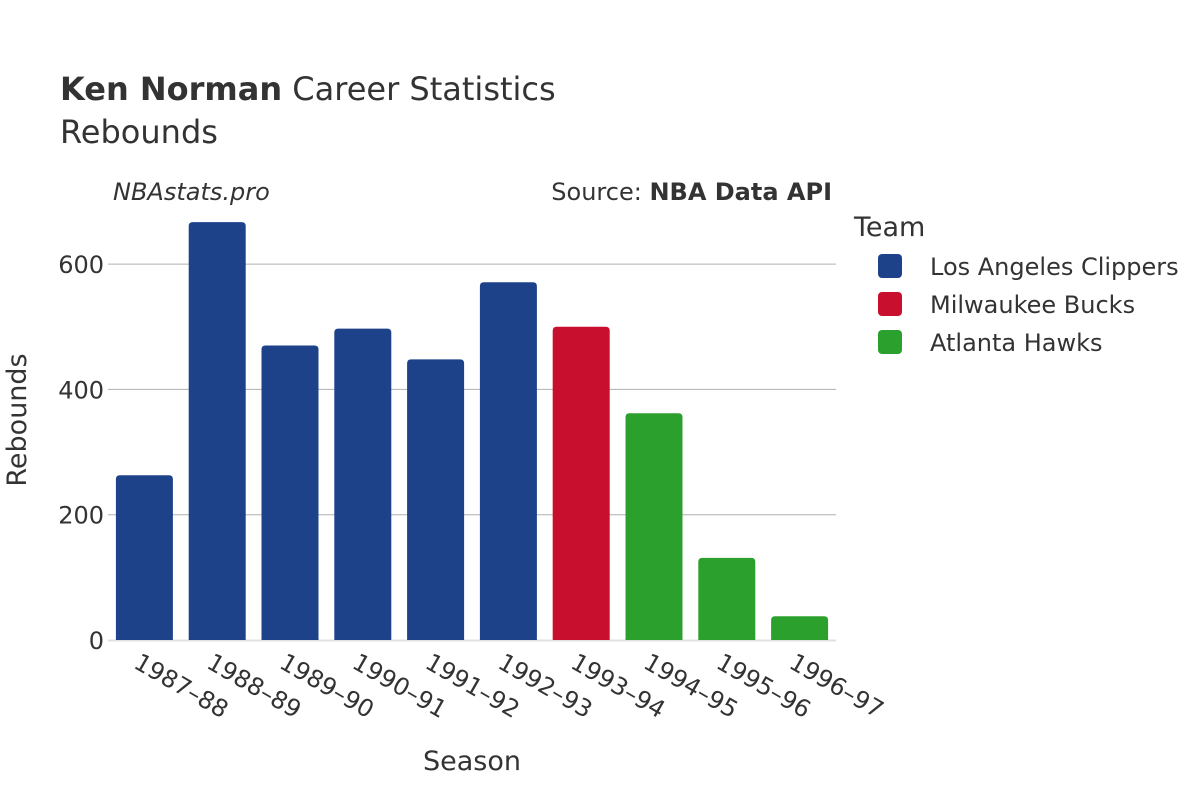 This screenshot has height=800, width=1200. I want to click on y-tick-label: 0, so click(96, 641).